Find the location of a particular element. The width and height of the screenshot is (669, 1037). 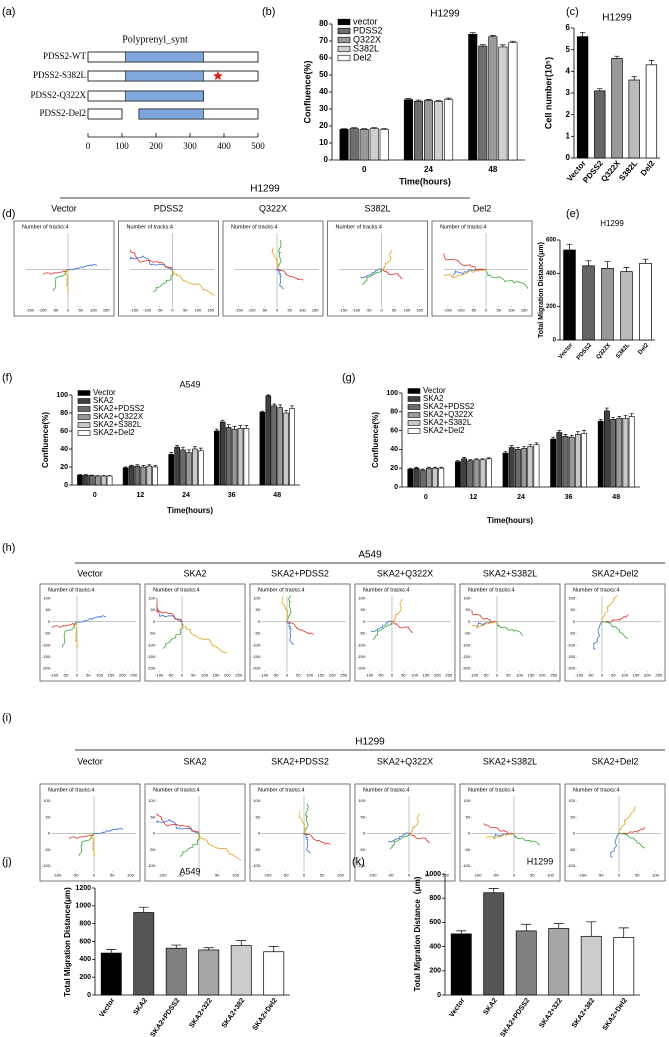

domain-box is located at coordinates (164, 57).